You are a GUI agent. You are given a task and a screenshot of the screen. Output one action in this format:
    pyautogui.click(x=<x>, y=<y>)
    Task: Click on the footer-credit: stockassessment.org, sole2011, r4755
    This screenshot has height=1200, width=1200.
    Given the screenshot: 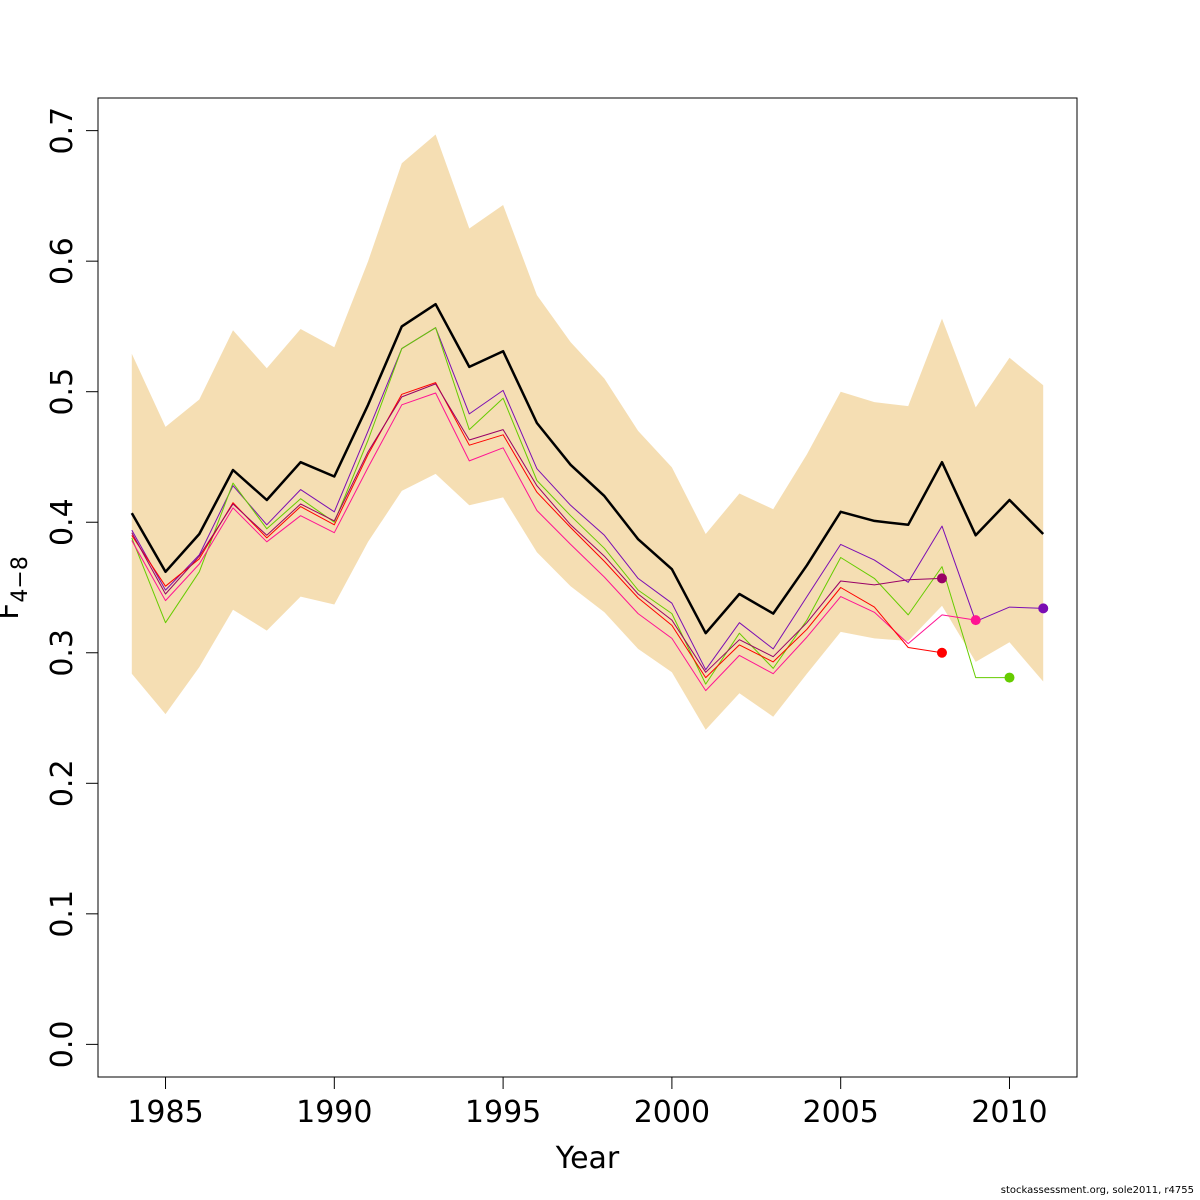 What is the action you would take?
    pyautogui.click(x=1097, y=1190)
    